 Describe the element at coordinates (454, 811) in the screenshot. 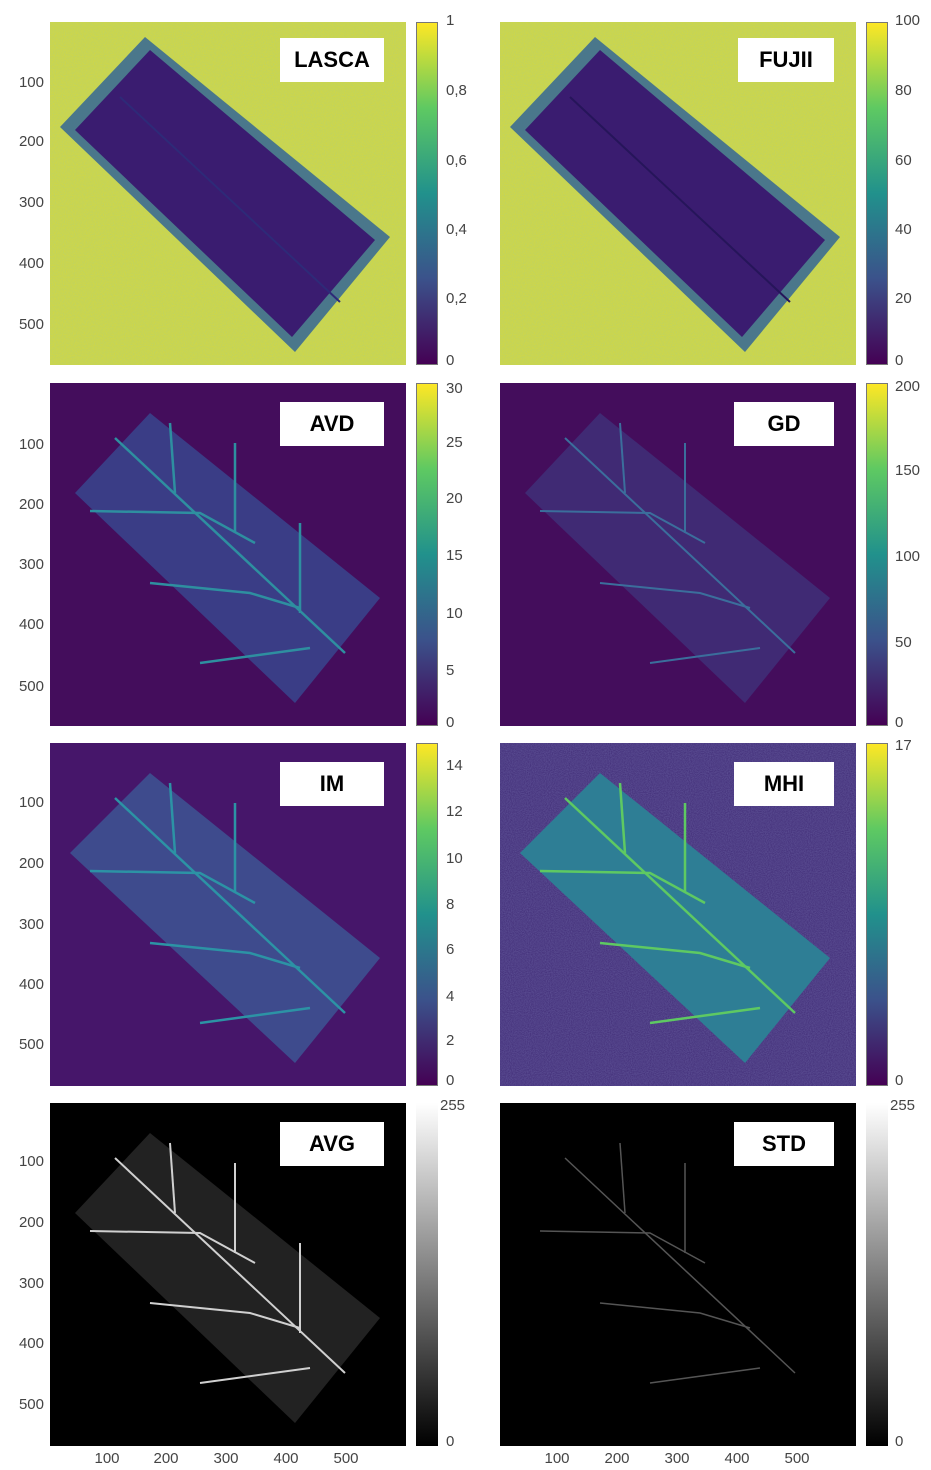

I see `colorbar-tick: 12` at that location.